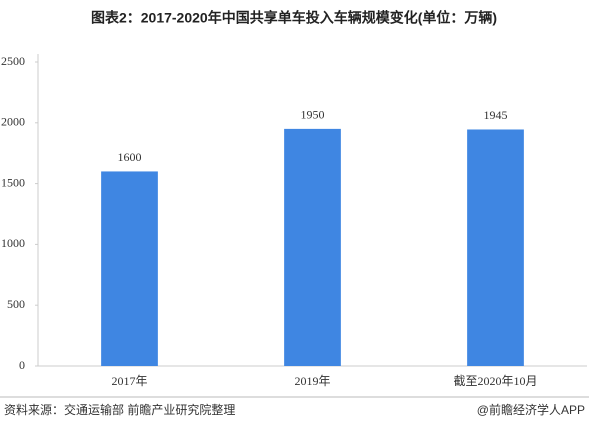 The height and width of the screenshot is (432, 589). Describe the element at coordinates (496, 115) in the screenshot. I see `value-label: 1945` at that location.